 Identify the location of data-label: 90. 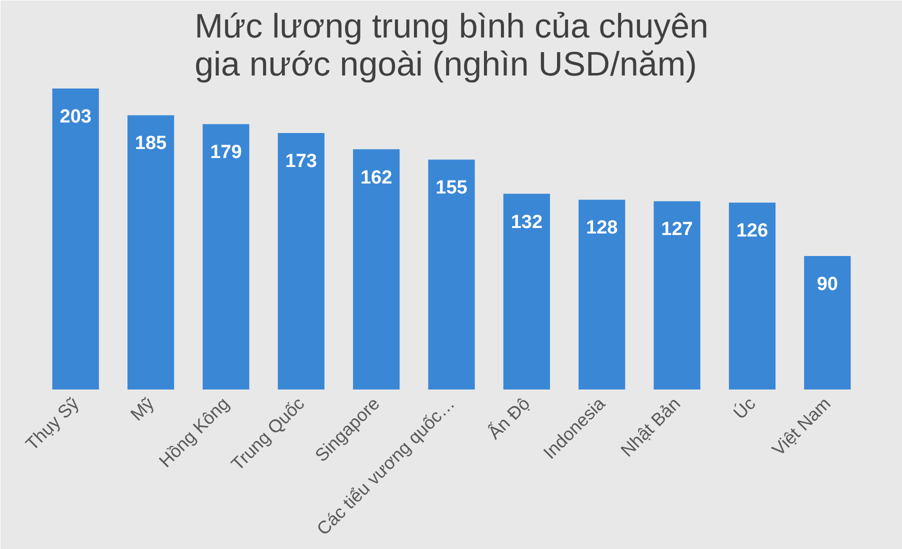
(827, 285).